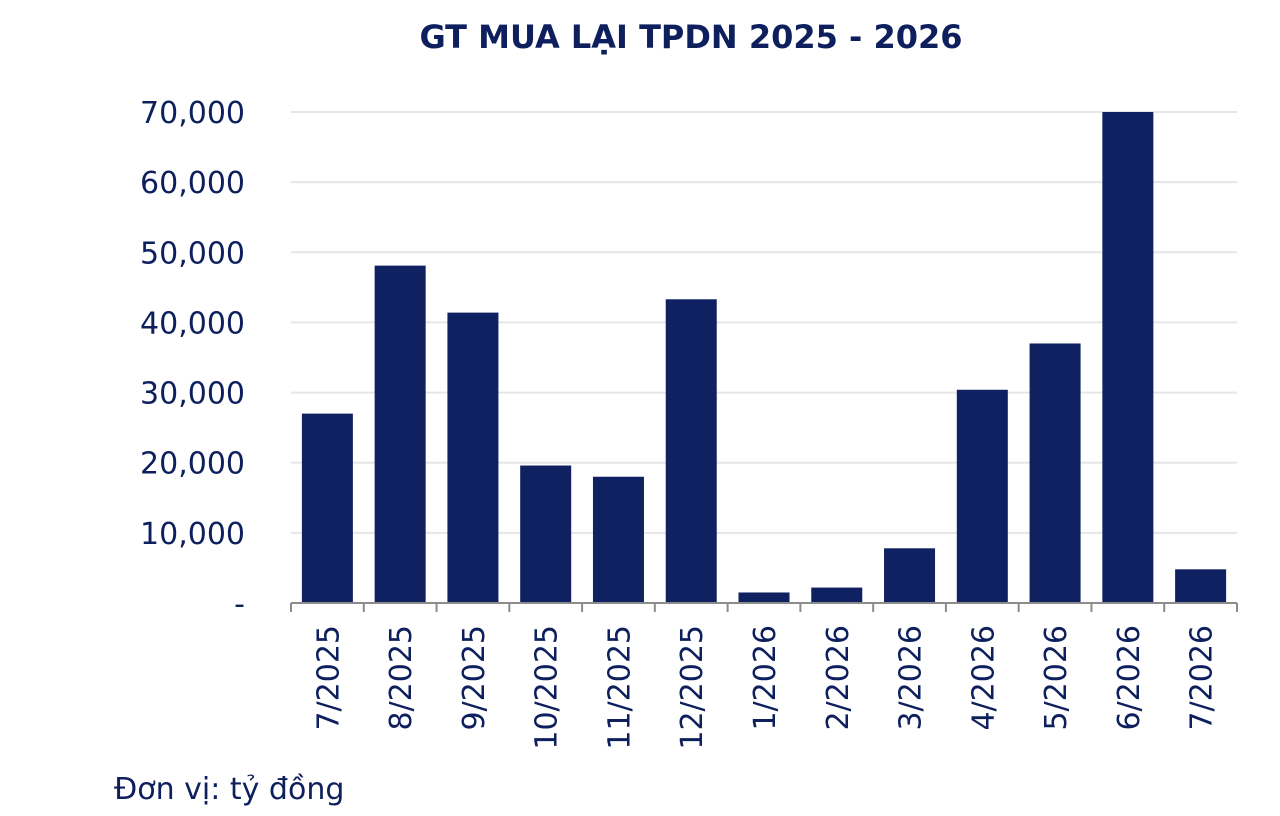  I want to click on bar-7-2026, so click(1201, 586).